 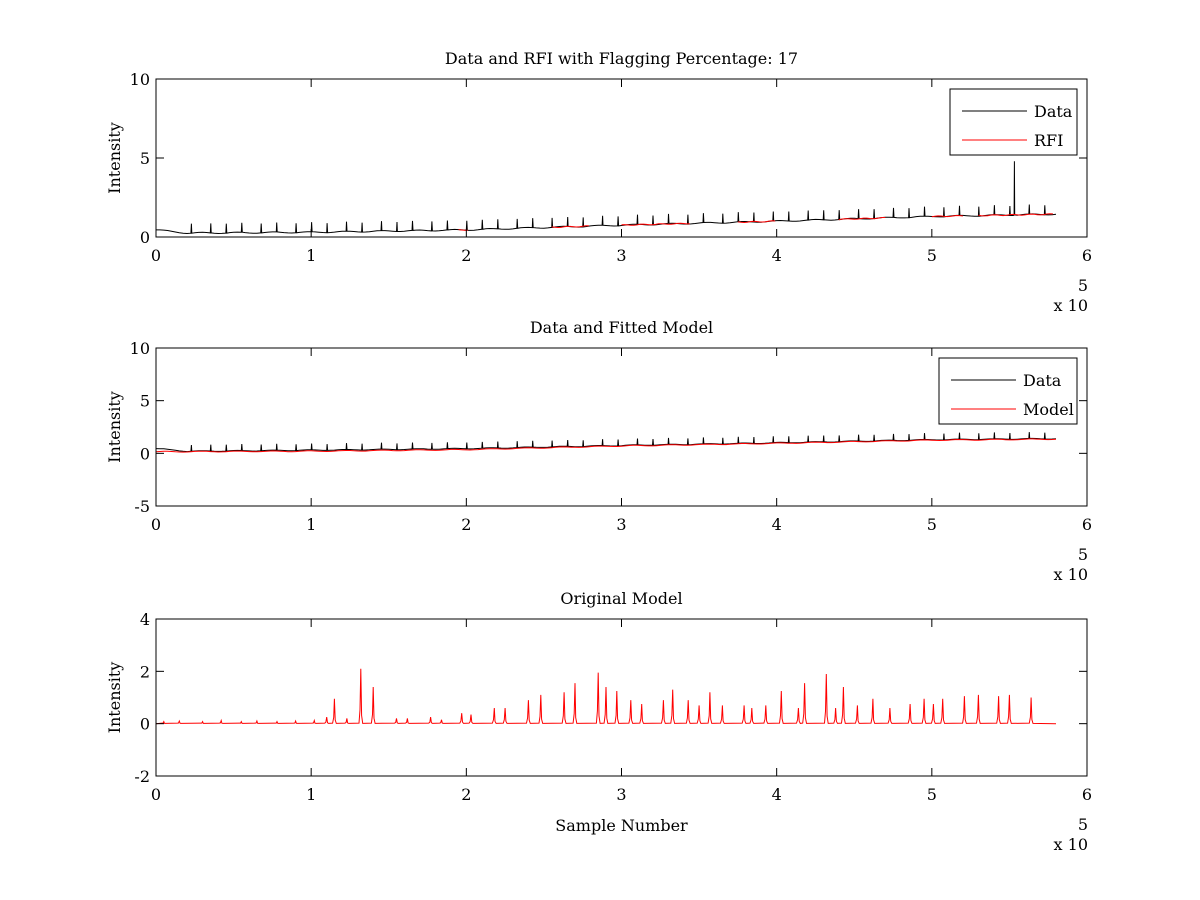 I want to click on y-tick-label: 4, so click(x=145, y=619).